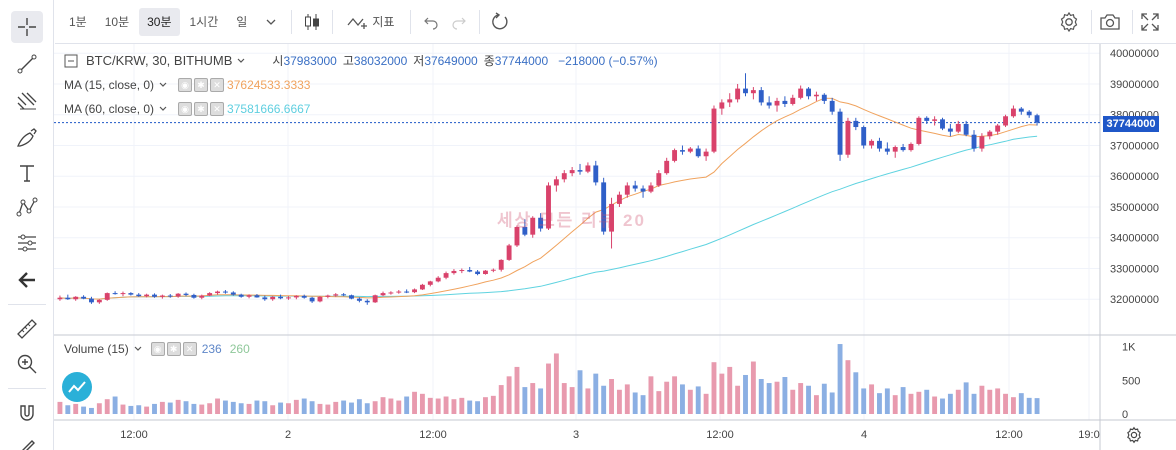  What do you see at coordinates (459, 22) in the screenshot?
I see `redo-icon` at bounding box center [459, 22].